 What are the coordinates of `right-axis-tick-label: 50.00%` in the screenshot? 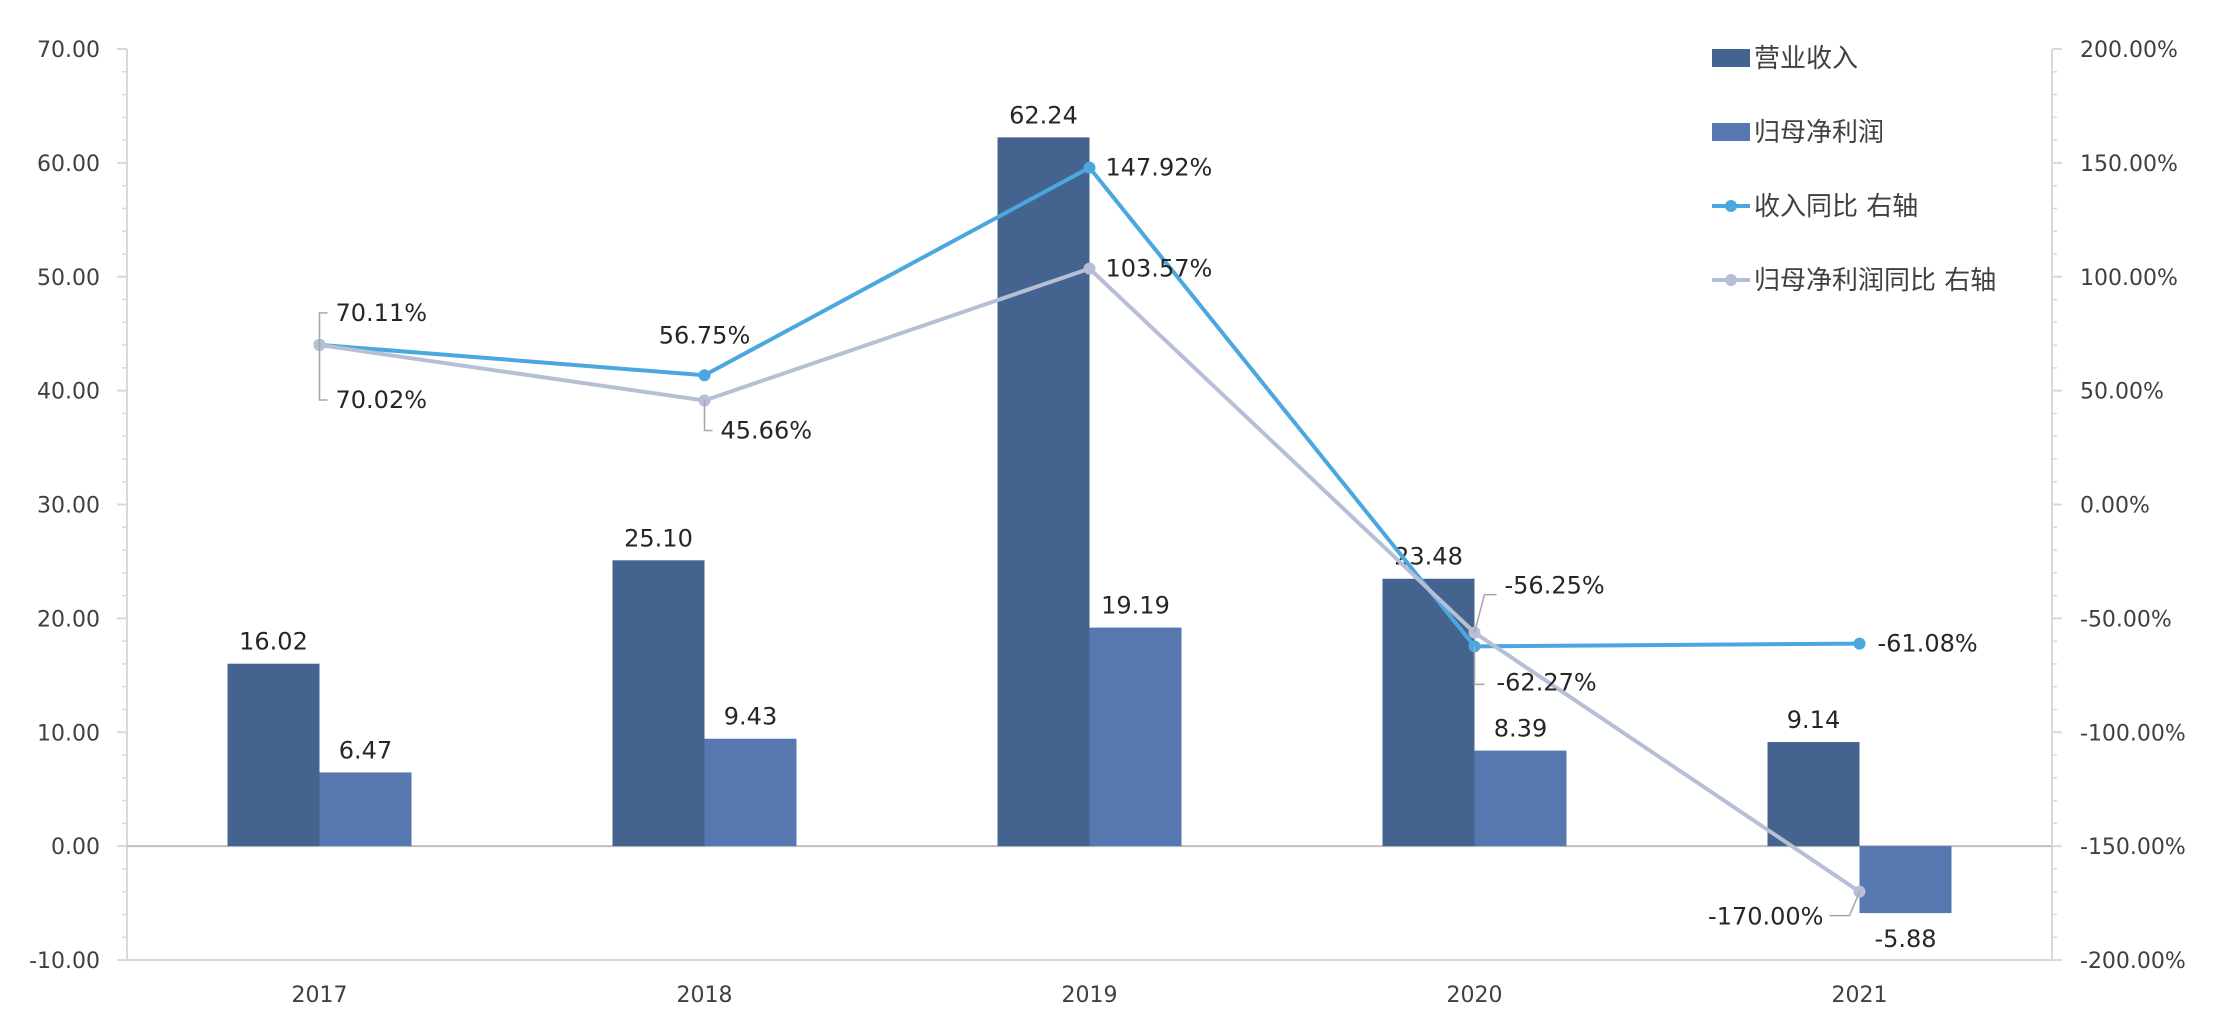 It's located at (2122, 392).